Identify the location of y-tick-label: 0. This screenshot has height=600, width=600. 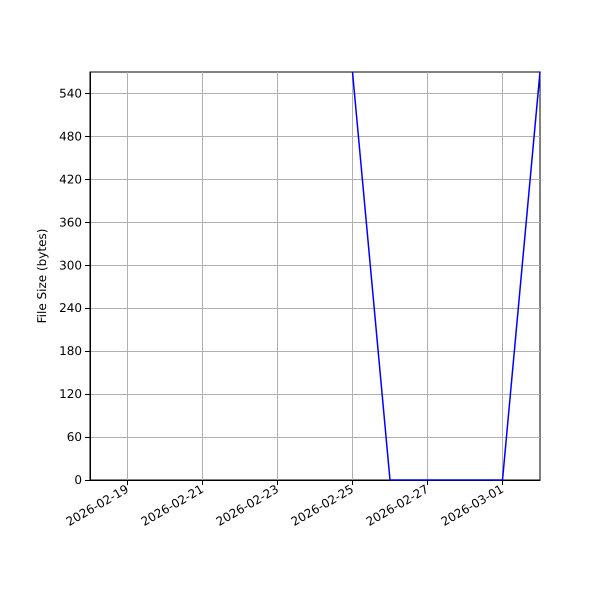
(78, 480).